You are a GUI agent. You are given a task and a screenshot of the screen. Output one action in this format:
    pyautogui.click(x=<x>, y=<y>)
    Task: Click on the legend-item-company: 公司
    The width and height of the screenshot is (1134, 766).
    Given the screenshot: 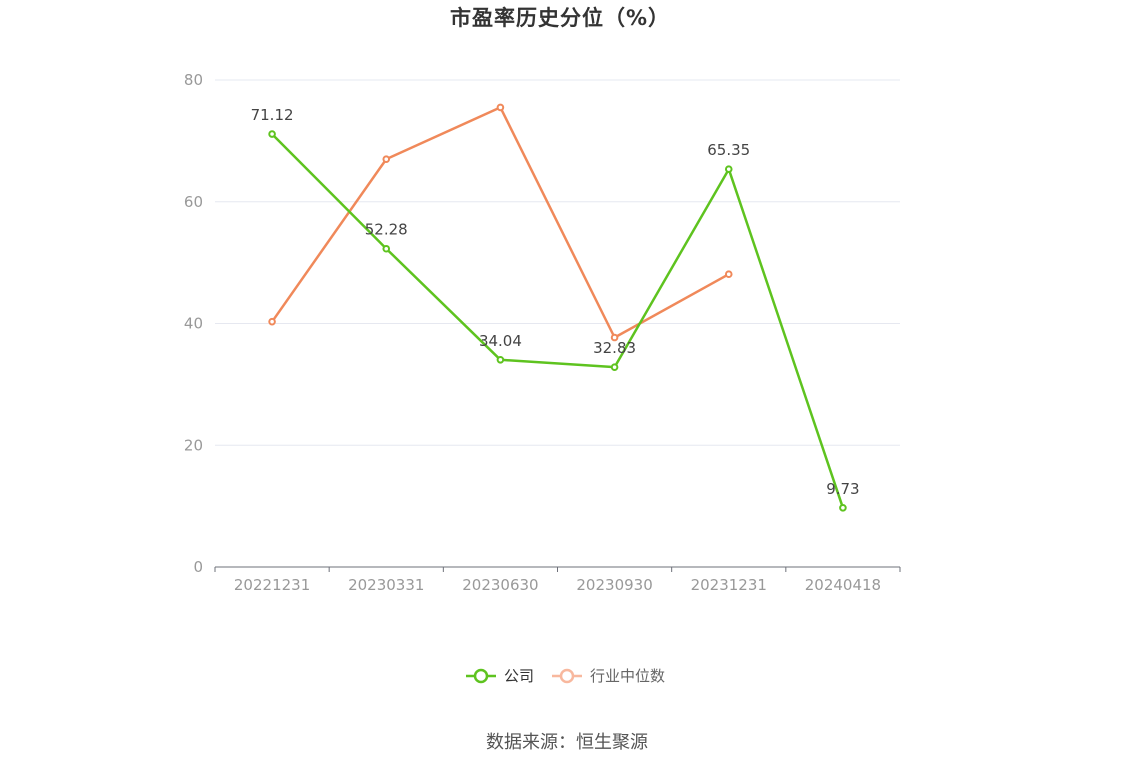 What is the action you would take?
    pyautogui.click(x=500, y=676)
    